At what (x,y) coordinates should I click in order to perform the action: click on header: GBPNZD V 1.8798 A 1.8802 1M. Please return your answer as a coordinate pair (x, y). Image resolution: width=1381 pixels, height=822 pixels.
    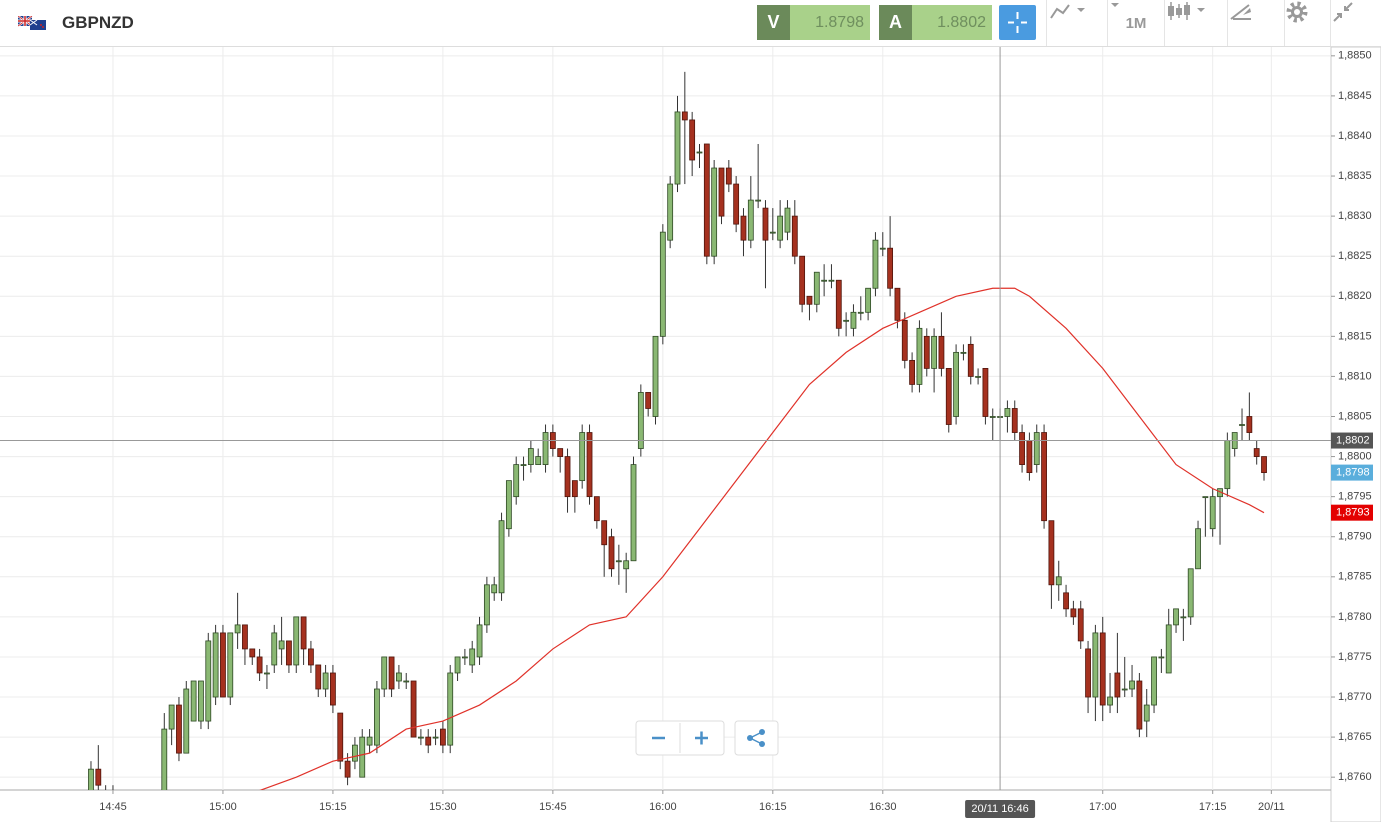
    Looking at the image, I should click on (690, 23).